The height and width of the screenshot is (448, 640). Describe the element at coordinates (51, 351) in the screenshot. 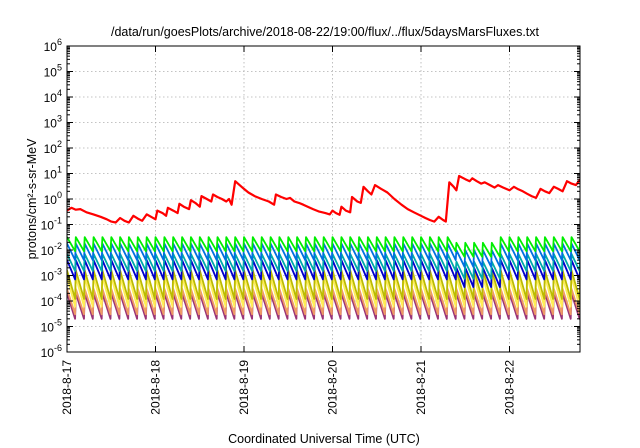

I see `y-tick-label: 10⁻⁶` at that location.